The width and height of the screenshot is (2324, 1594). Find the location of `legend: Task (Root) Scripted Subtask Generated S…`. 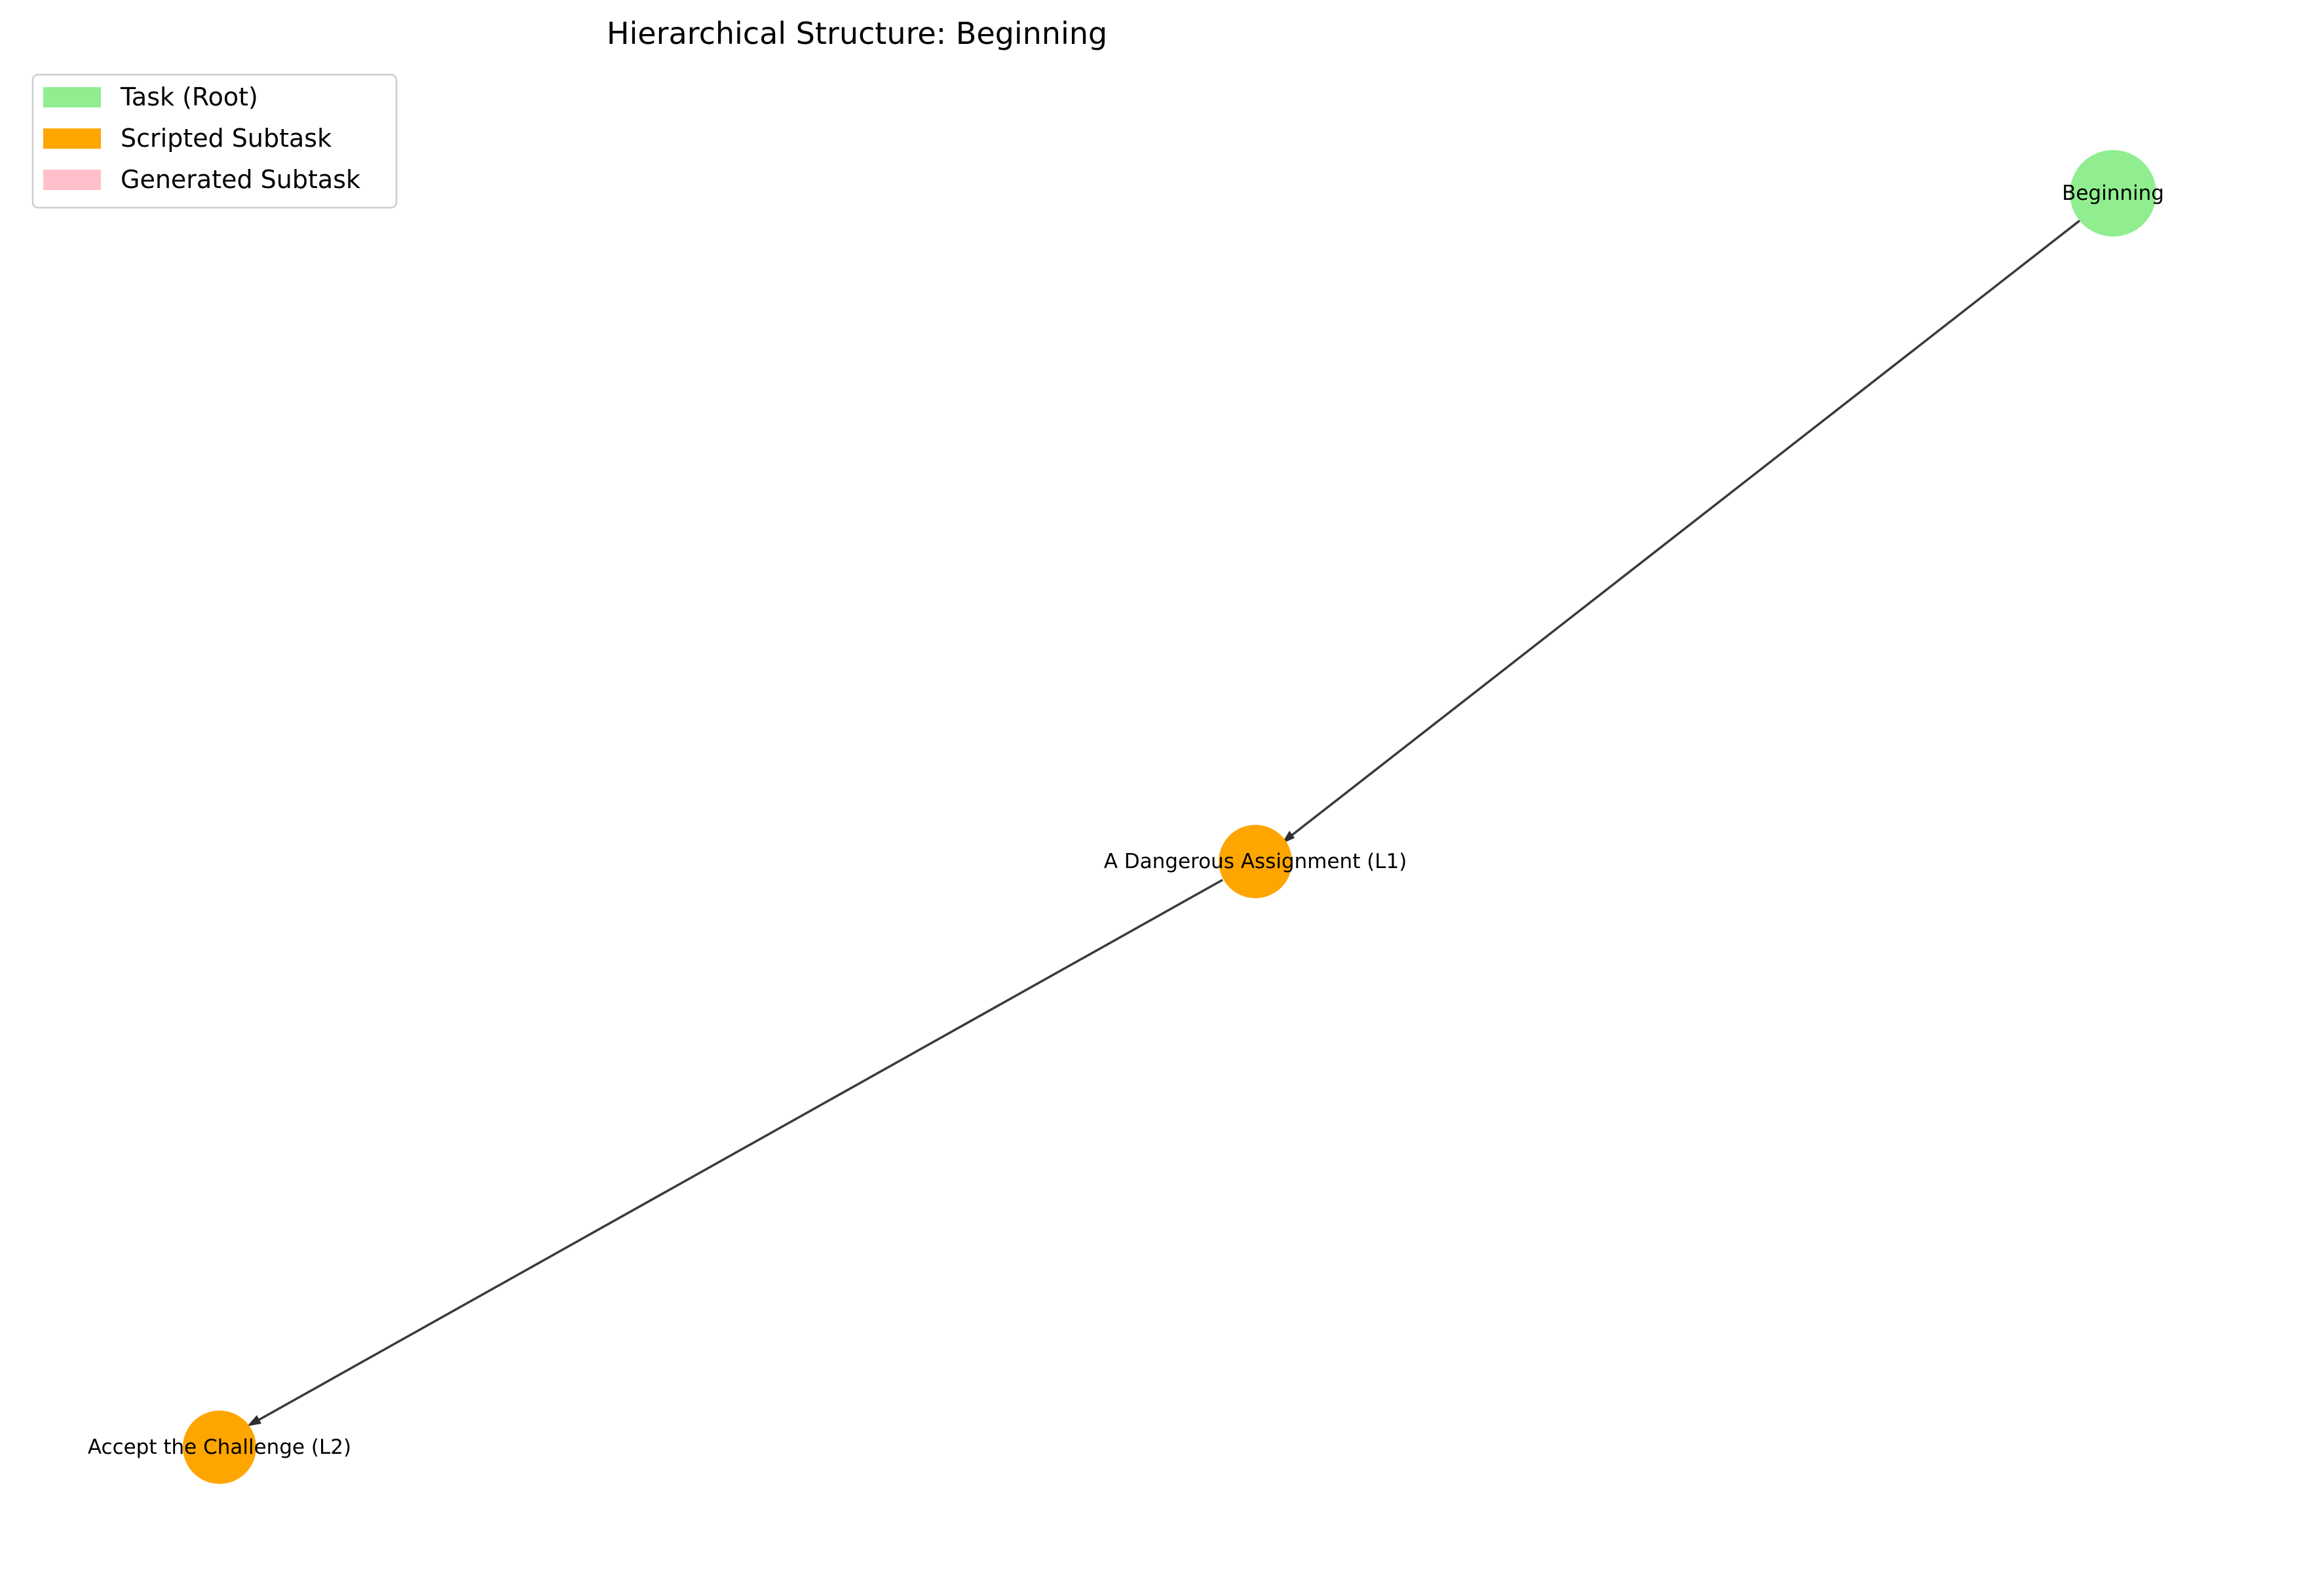

legend: Task (Root) Scripted Subtask Generated S… is located at coordinates (215, 141).